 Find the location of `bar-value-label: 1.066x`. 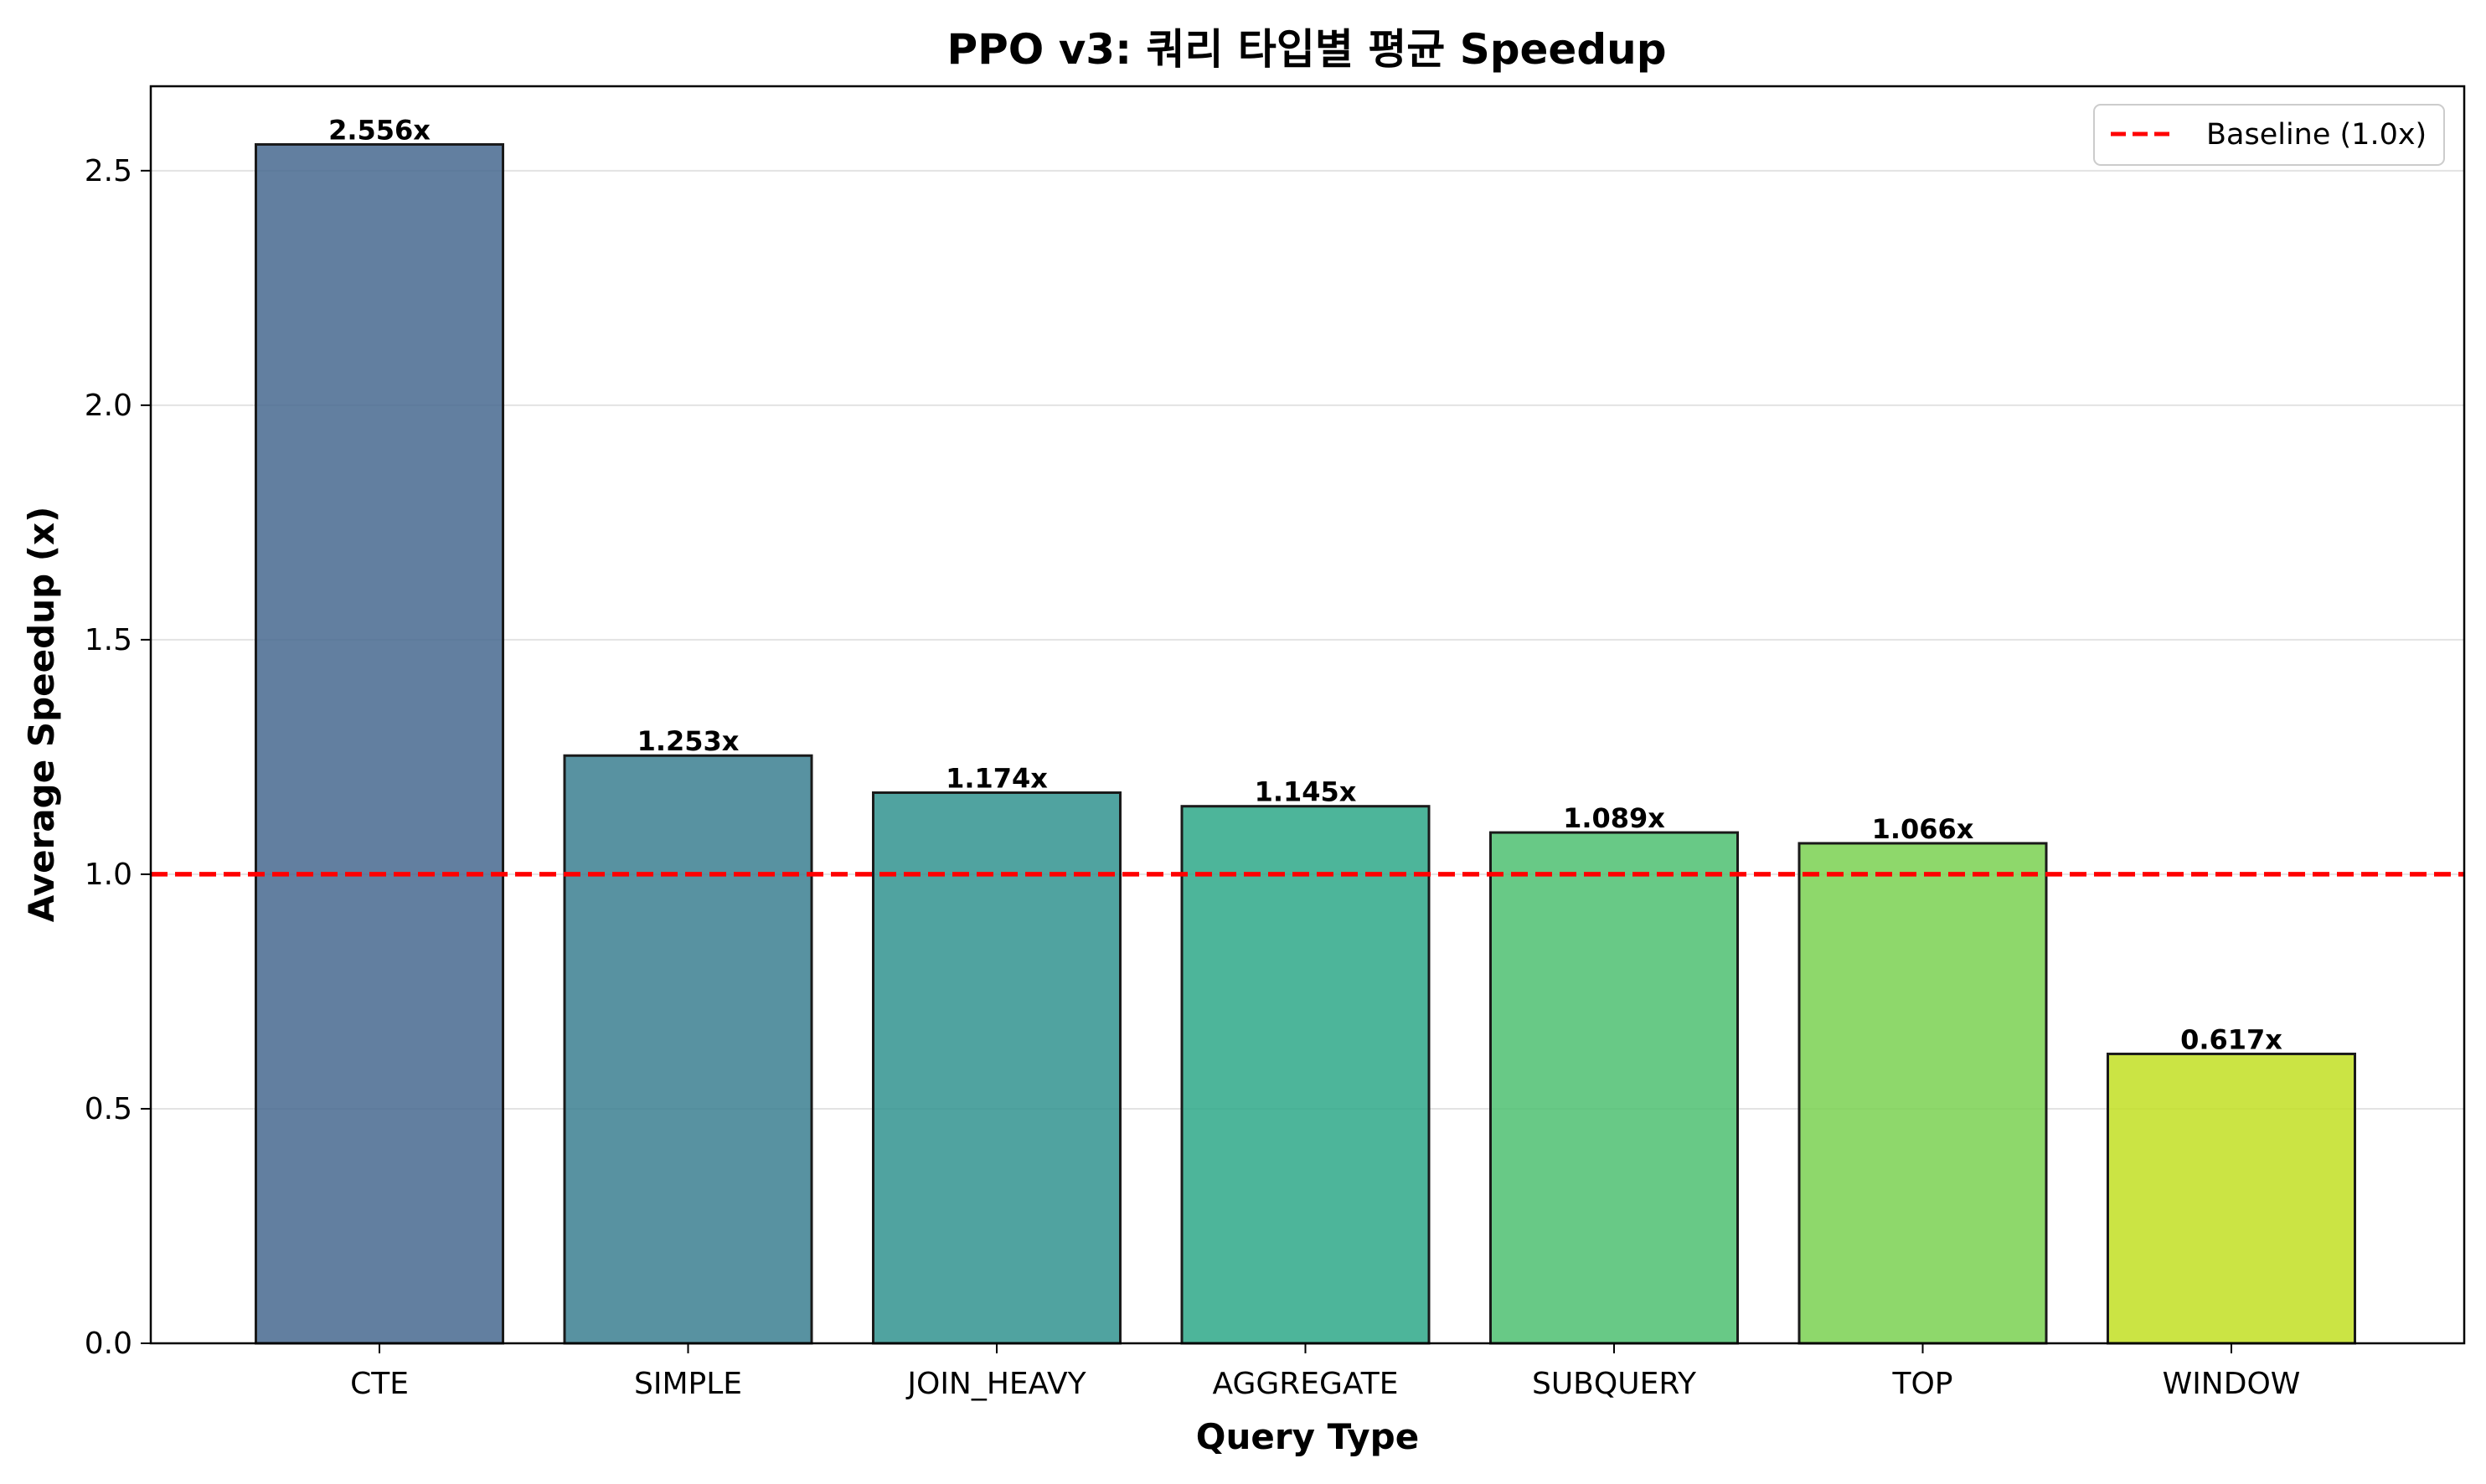

bar-value-label: 1.066x is located at coordinates (1923, 829).